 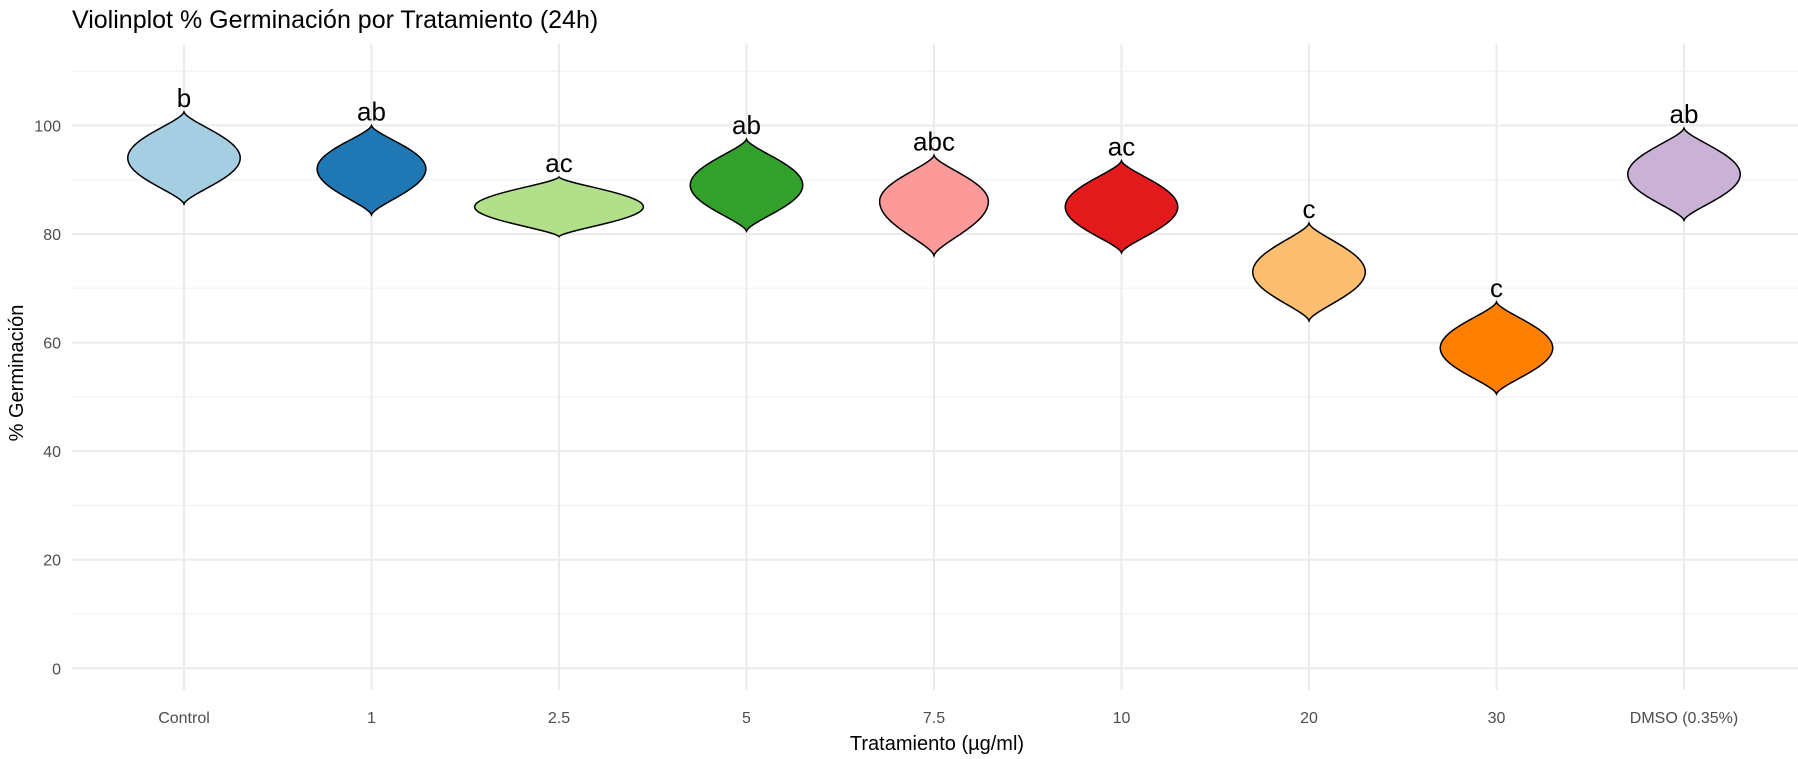 I want to click on y-tick-label: 100, so click(x=47, y=126).